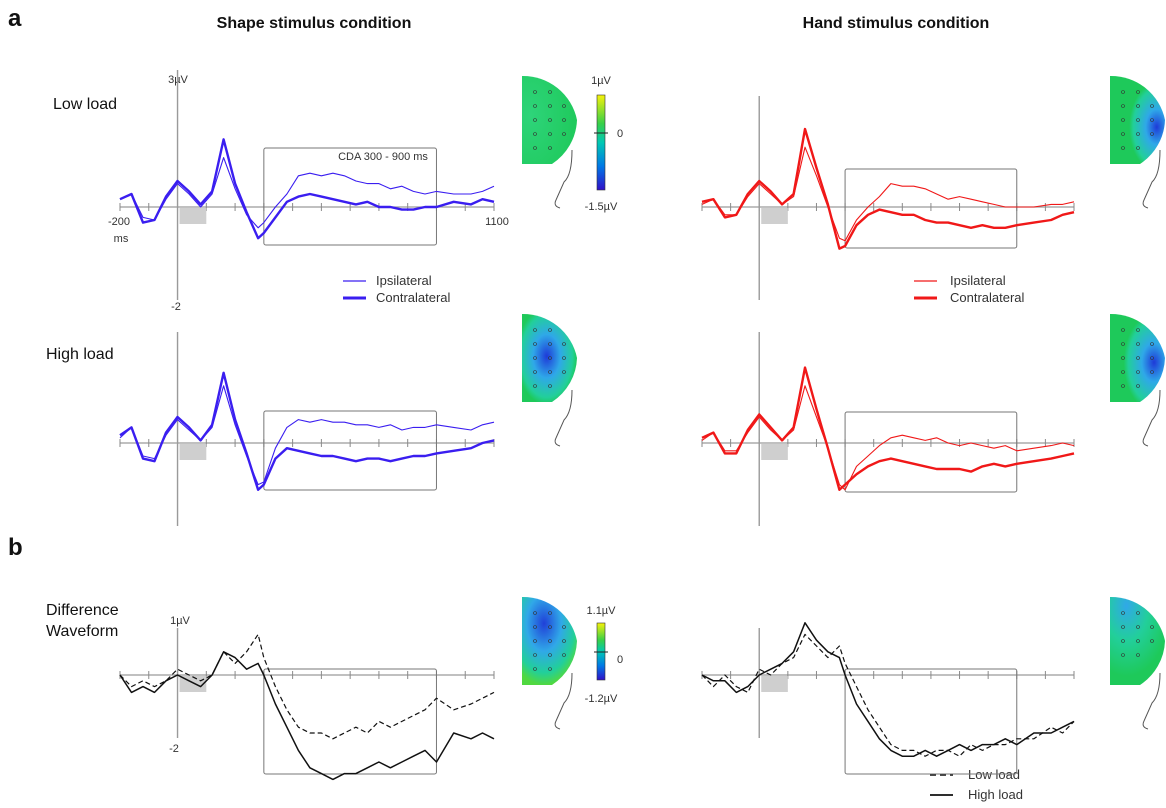 The image size is (1166, 808). What do you see at coordinates (82, 610) in the screenshot?
I see `row-label-difference: Difference` at bounding box center [82, 610].